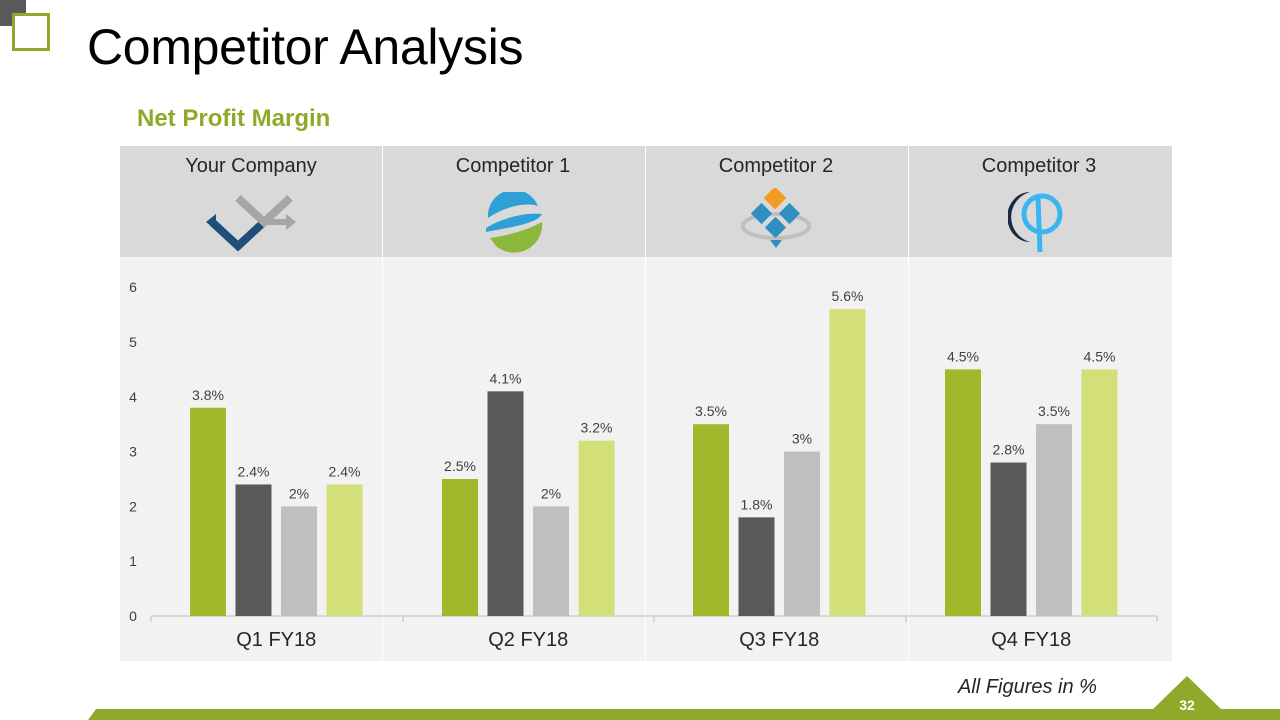  I want to click on bar-competitor-1-q2, so click(505, 503).